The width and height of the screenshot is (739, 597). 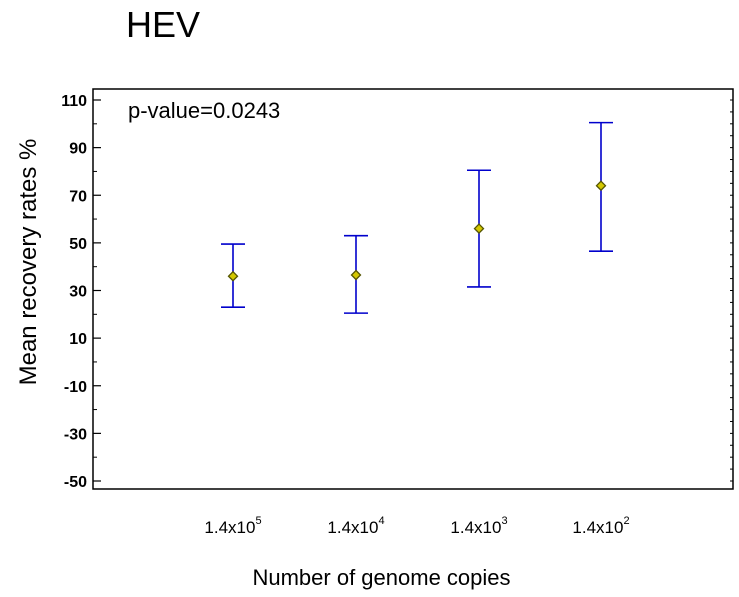 I want to click on y-tick-label: -30, so click(x=75, y=434).